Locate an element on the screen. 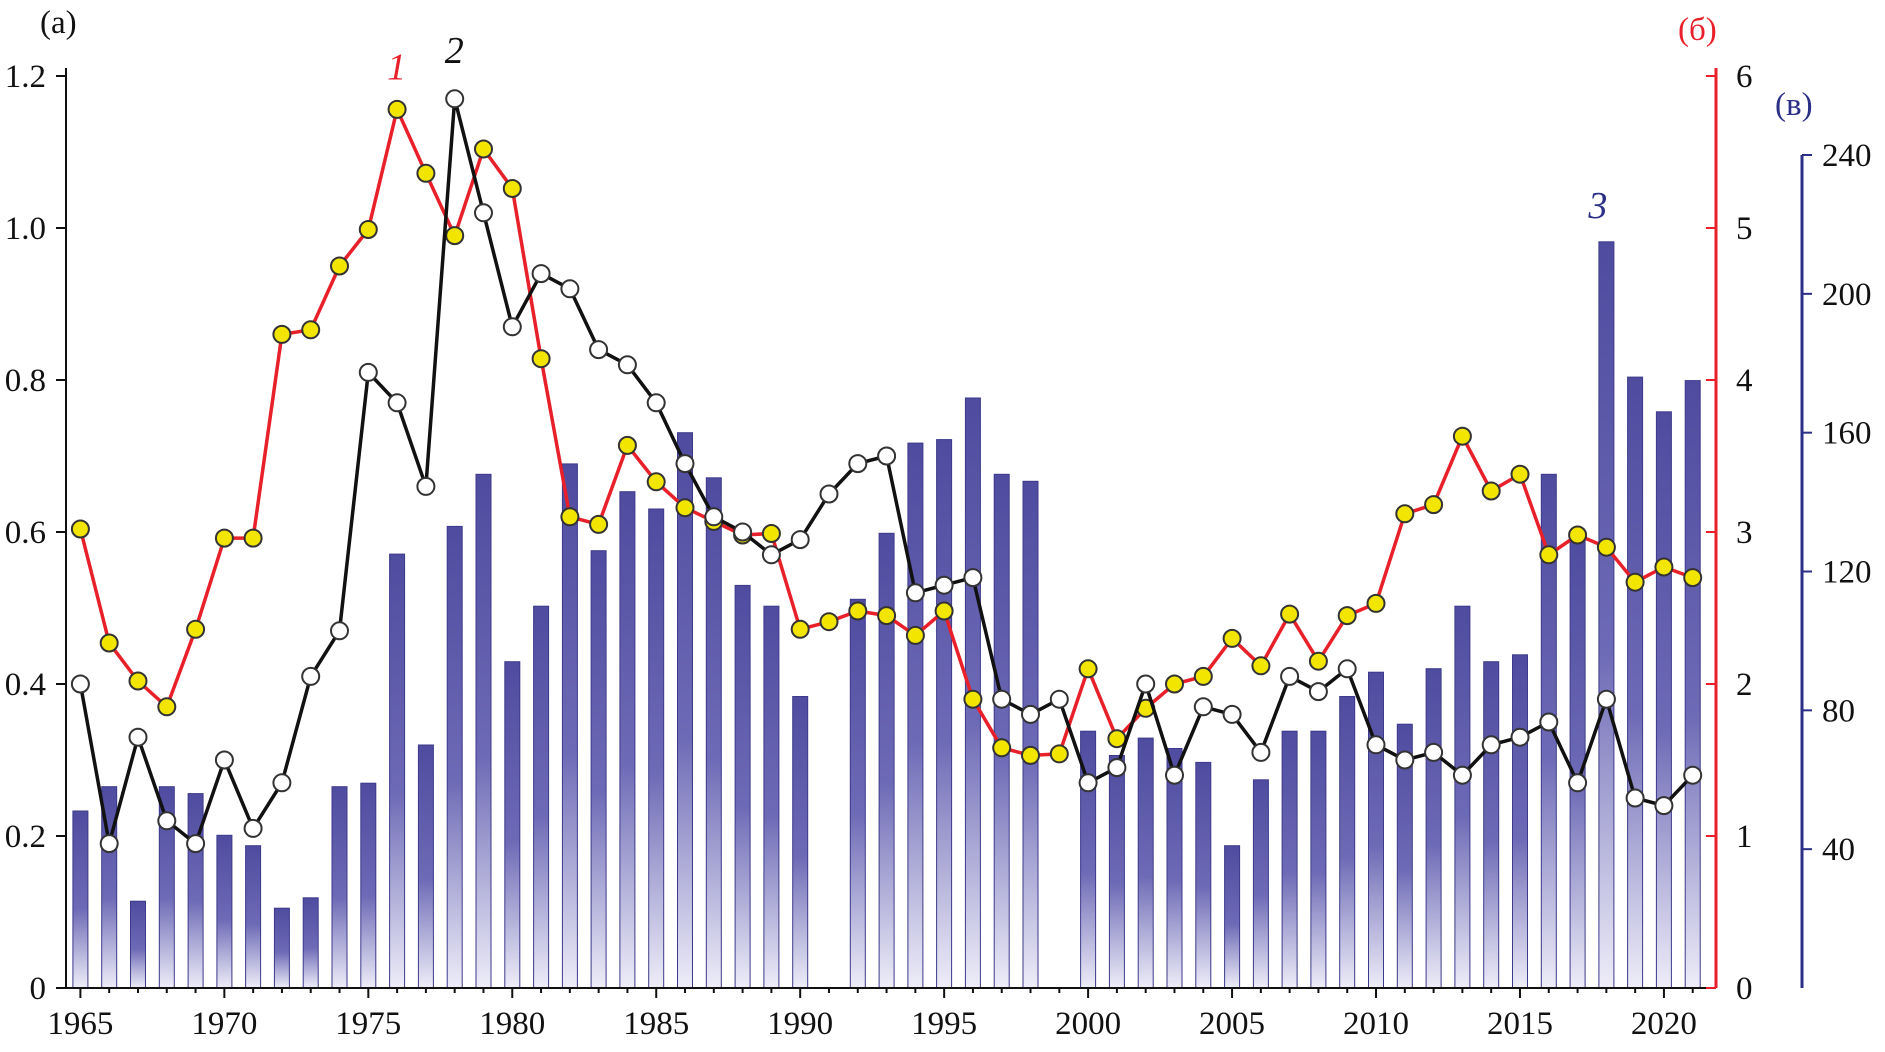 This screenshot has width=1885, height=1052. right-blue-axis-tick-label: 240 is located at coordinates (1847, 156).